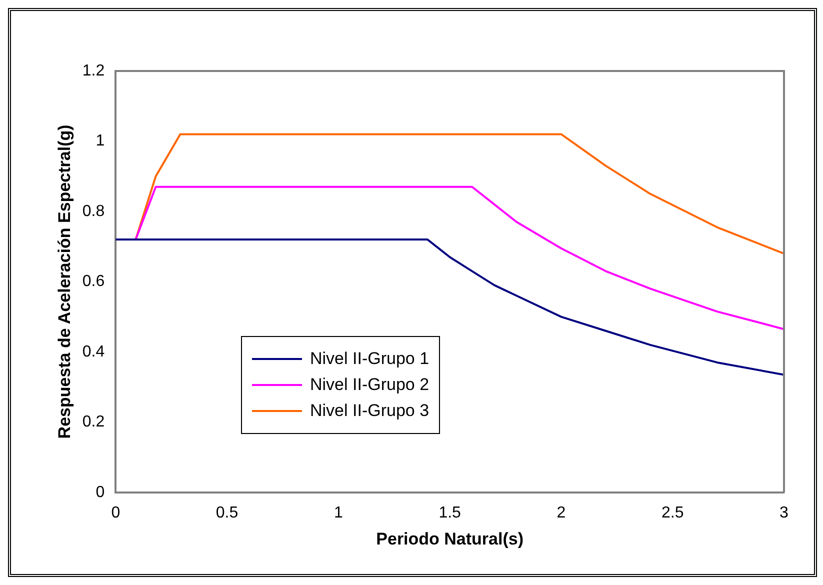 This screenshot has height=585, width=823. Describe the element at coordinates (93, 281) in the screenshot. I see `y-tick-label: 0.6` at that location.